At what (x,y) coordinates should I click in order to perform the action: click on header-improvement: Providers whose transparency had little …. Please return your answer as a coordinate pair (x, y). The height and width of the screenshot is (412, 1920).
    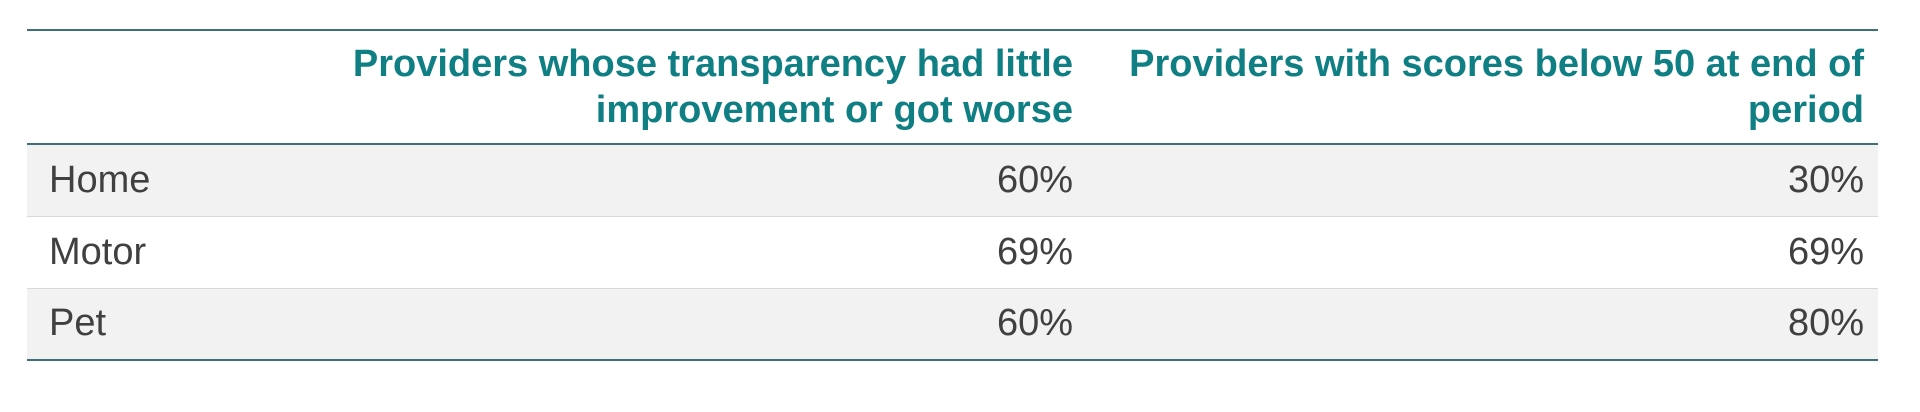
    Looking at the image, I should click on (712, 87).